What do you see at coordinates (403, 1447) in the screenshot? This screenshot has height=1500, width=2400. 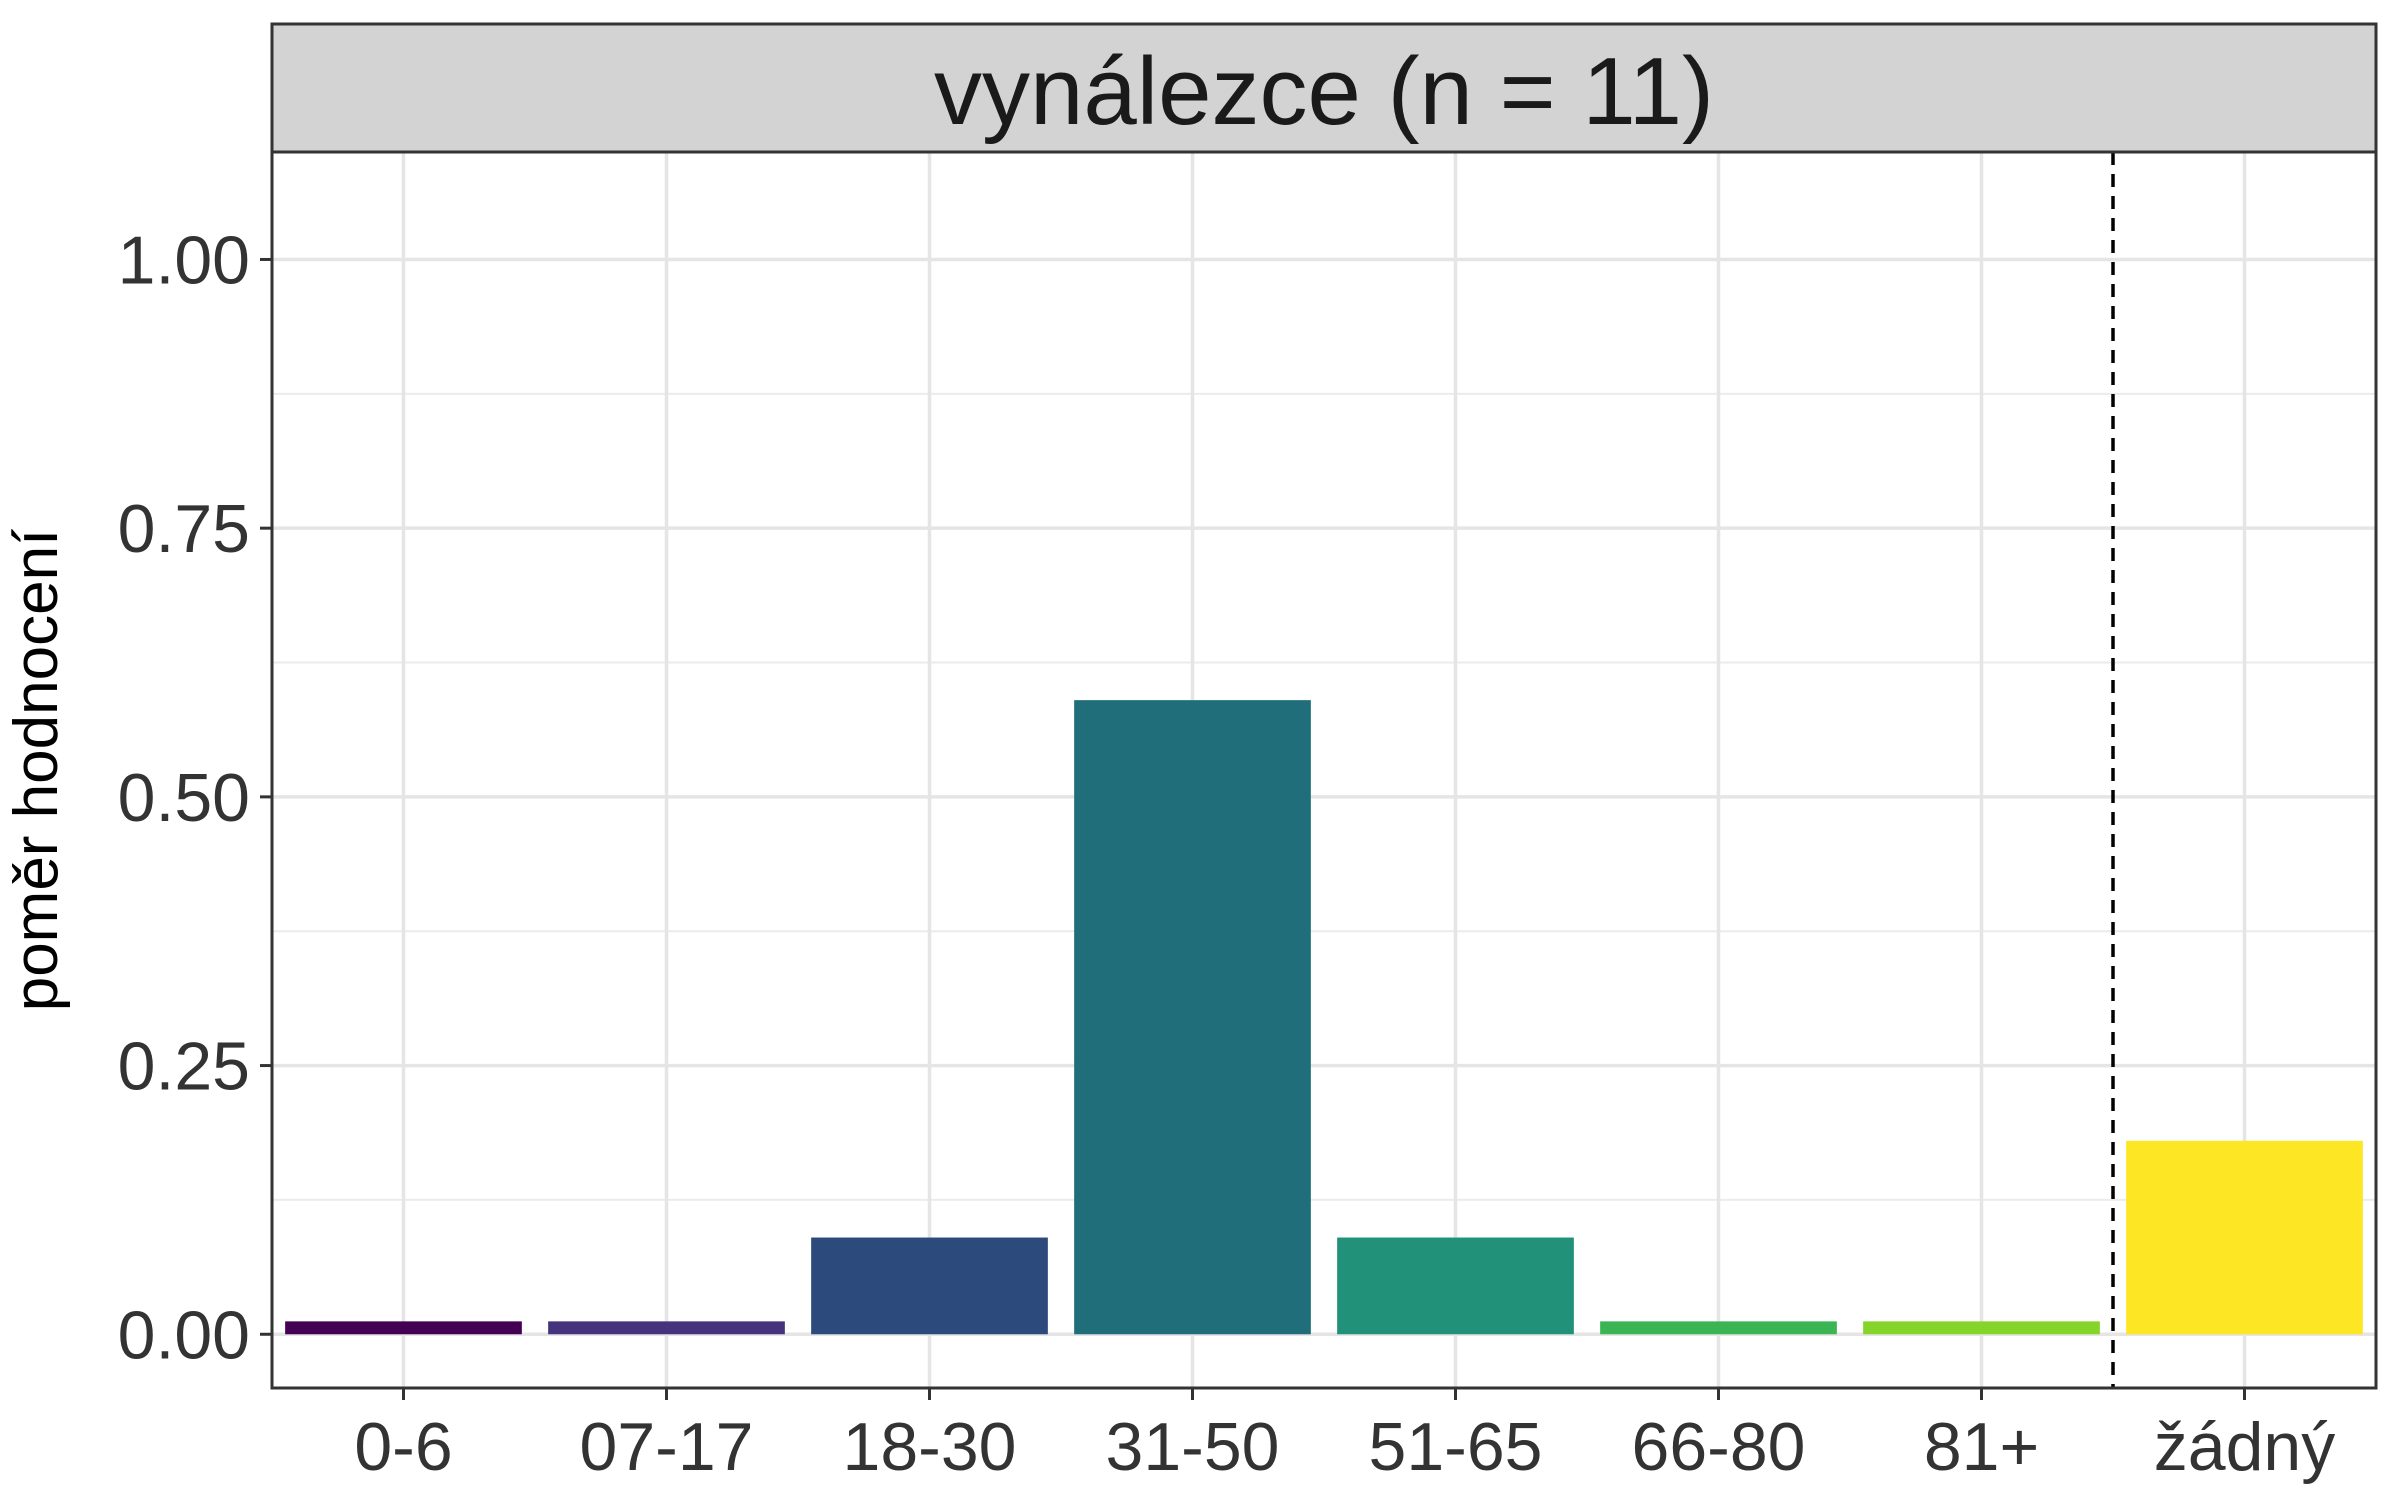 I see `x-tick-label: 0-6` at bounding box center [403, 1447].